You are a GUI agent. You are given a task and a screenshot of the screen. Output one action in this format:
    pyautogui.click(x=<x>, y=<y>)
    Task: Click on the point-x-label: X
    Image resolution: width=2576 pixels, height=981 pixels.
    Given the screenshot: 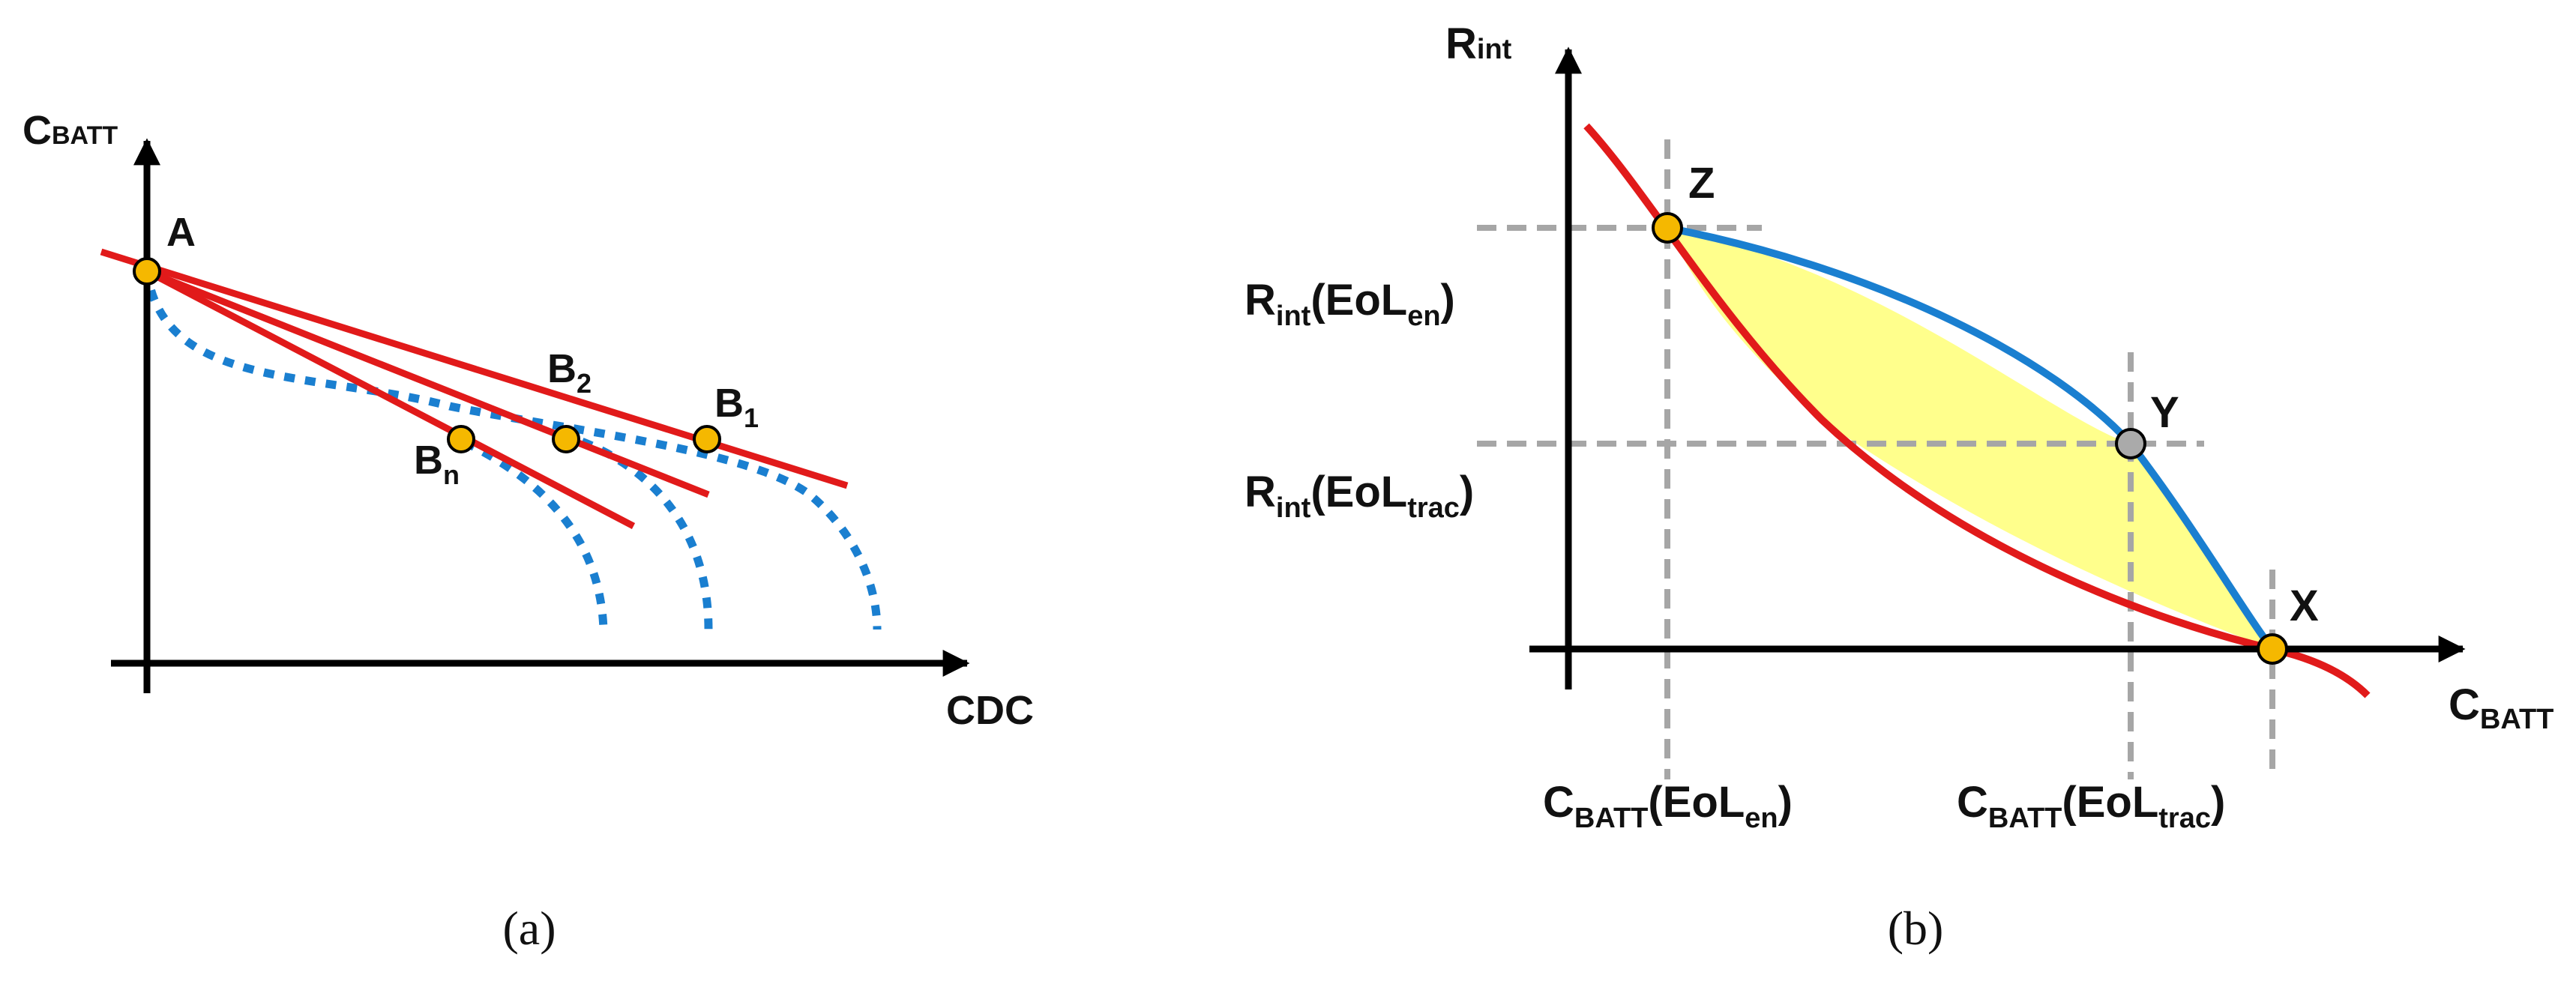 What is the action you would take?
    pyautogui.click(x=2304, y=606)
    